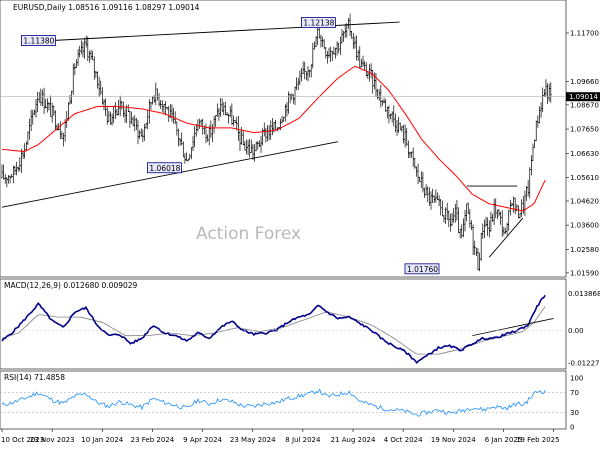 The height and width of the screenshot is (450, 600). What do you see at coordinates (584, 250) in the screenshot?
I see `price-tick-label: 1.02580` at bounding box center [584, 250].